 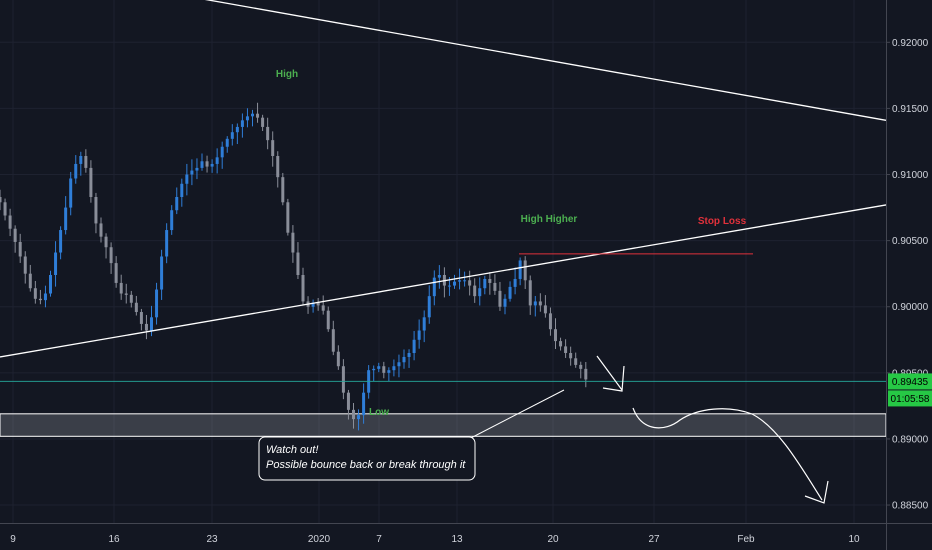 I want to click on support-zone, so click(x=443, y=425).